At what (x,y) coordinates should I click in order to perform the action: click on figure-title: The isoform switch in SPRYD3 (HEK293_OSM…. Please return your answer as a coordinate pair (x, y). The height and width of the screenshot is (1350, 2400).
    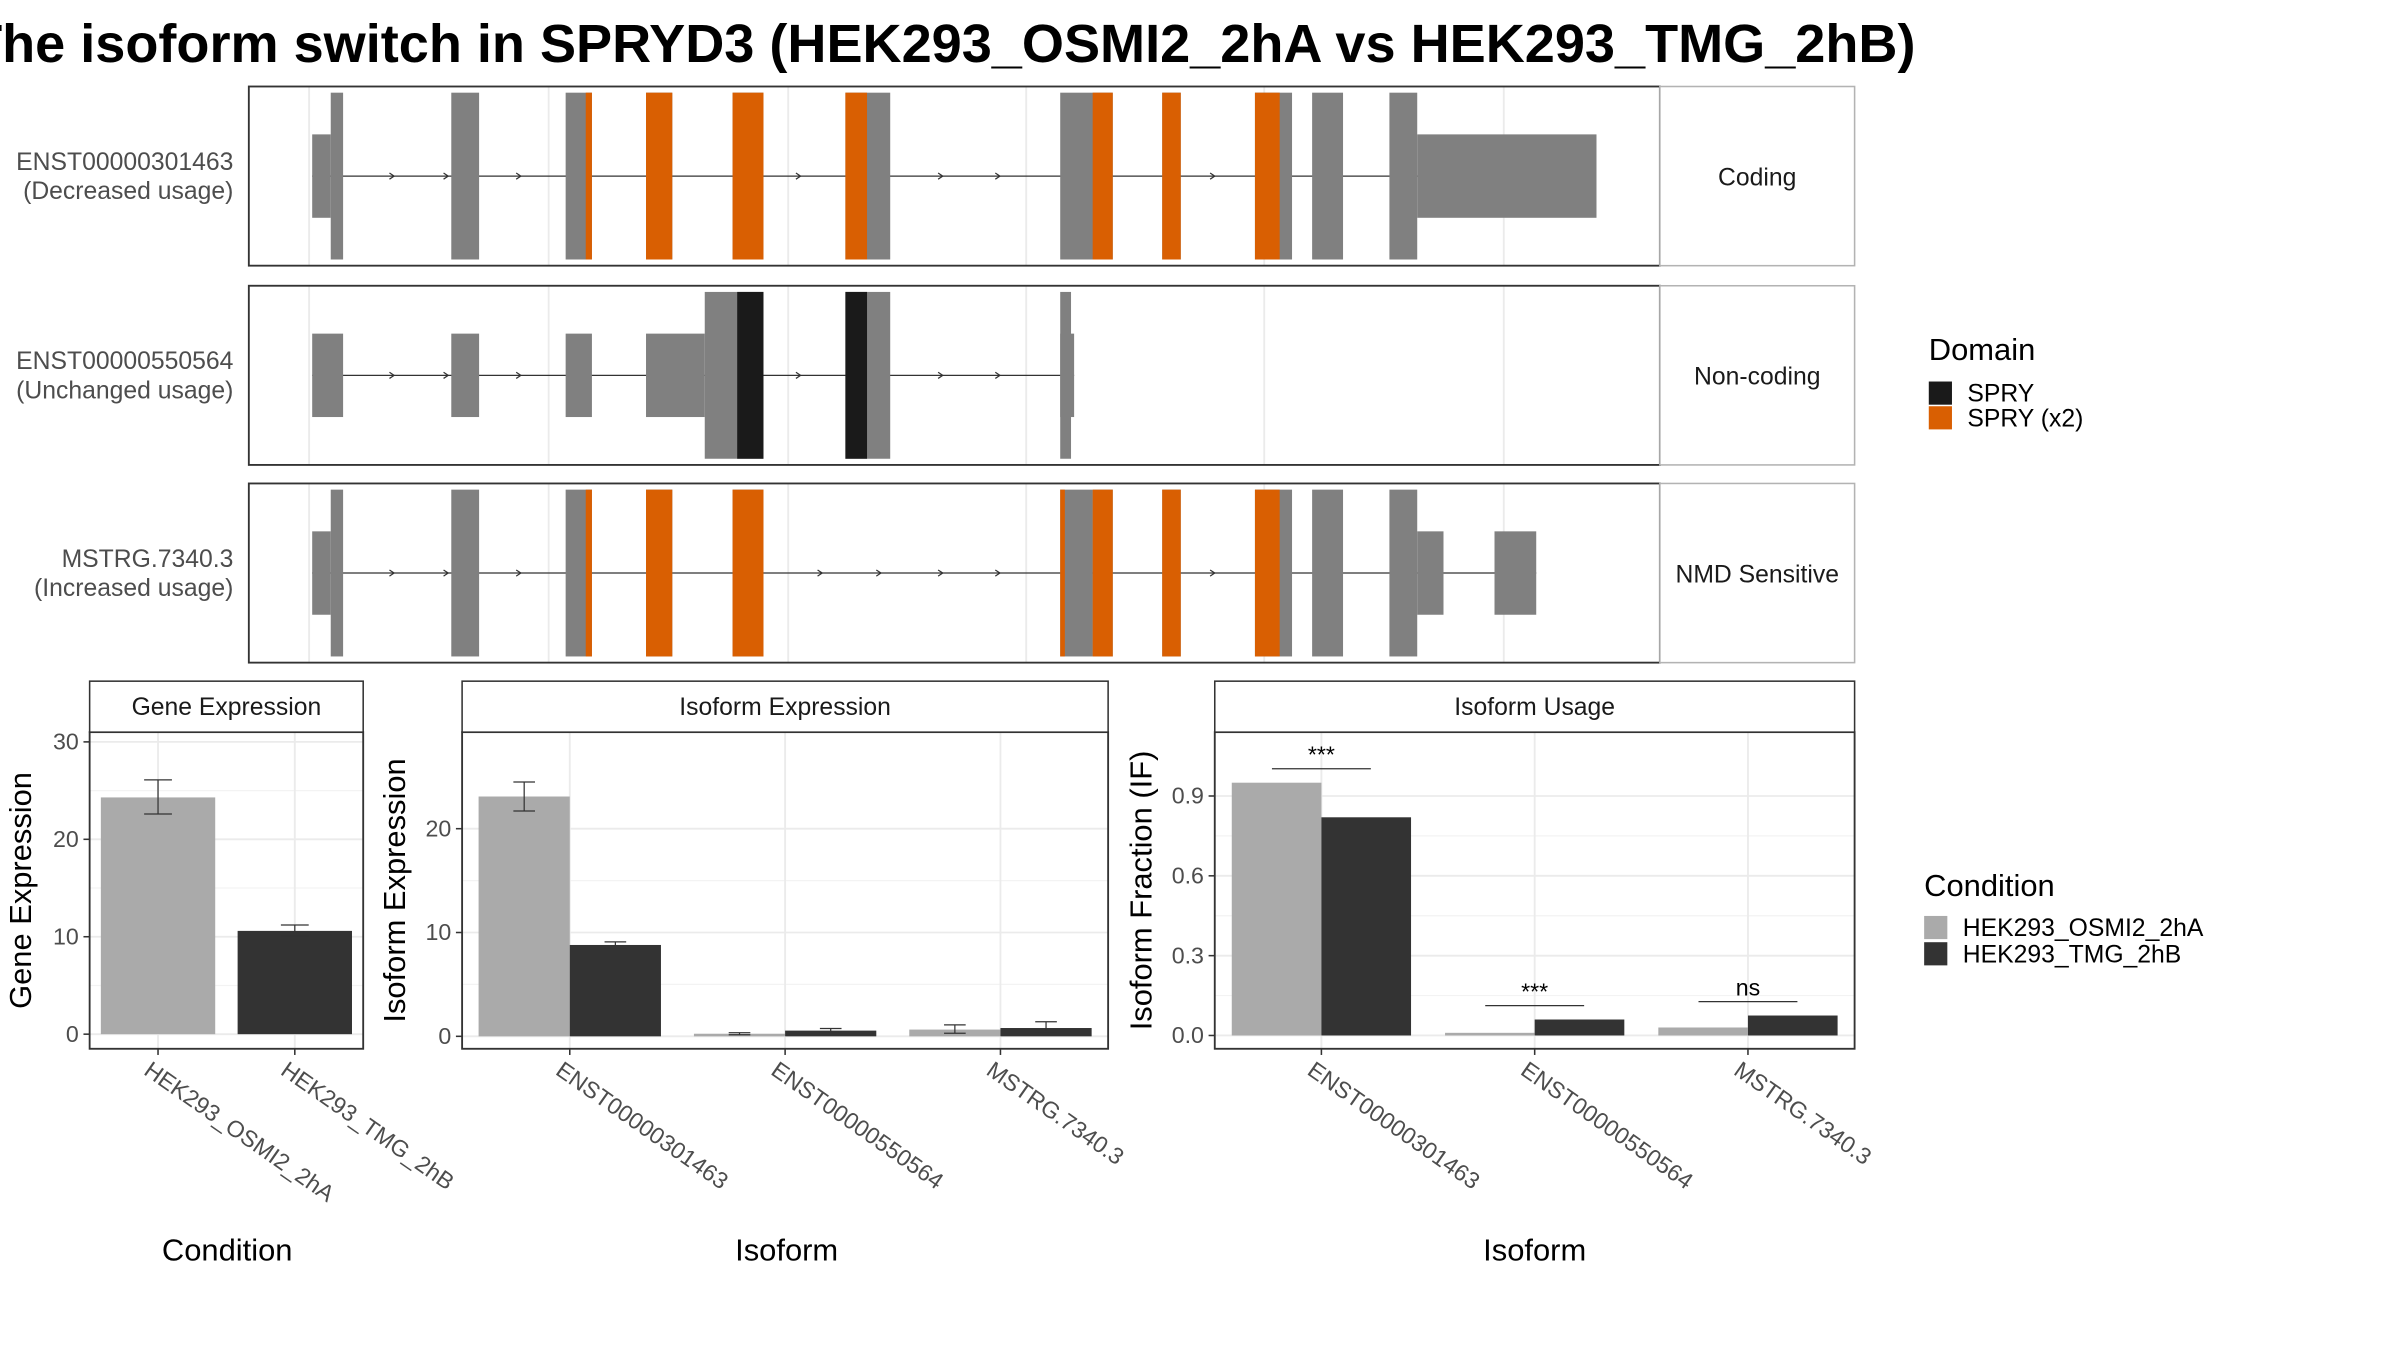
    Looking at the image, I should click on (957, 44).